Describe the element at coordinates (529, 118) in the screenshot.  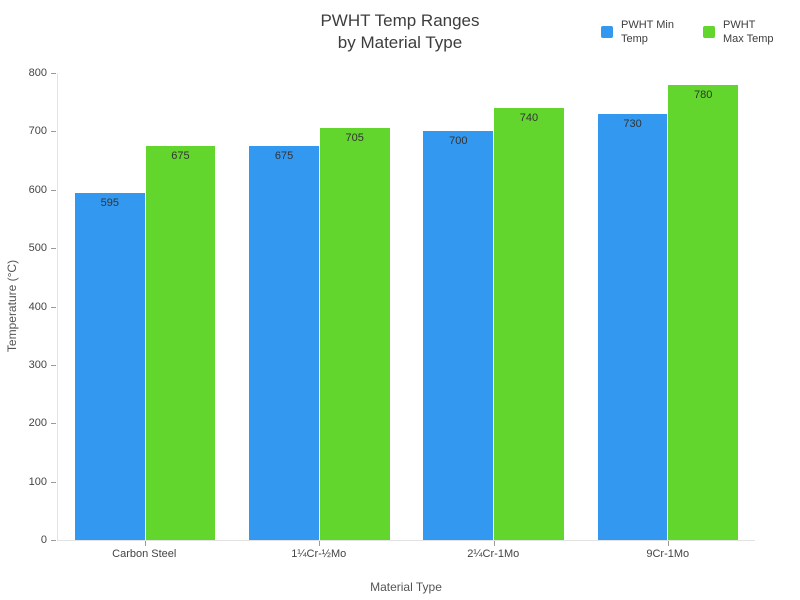
I see `bar-value-label: 740` at that location.